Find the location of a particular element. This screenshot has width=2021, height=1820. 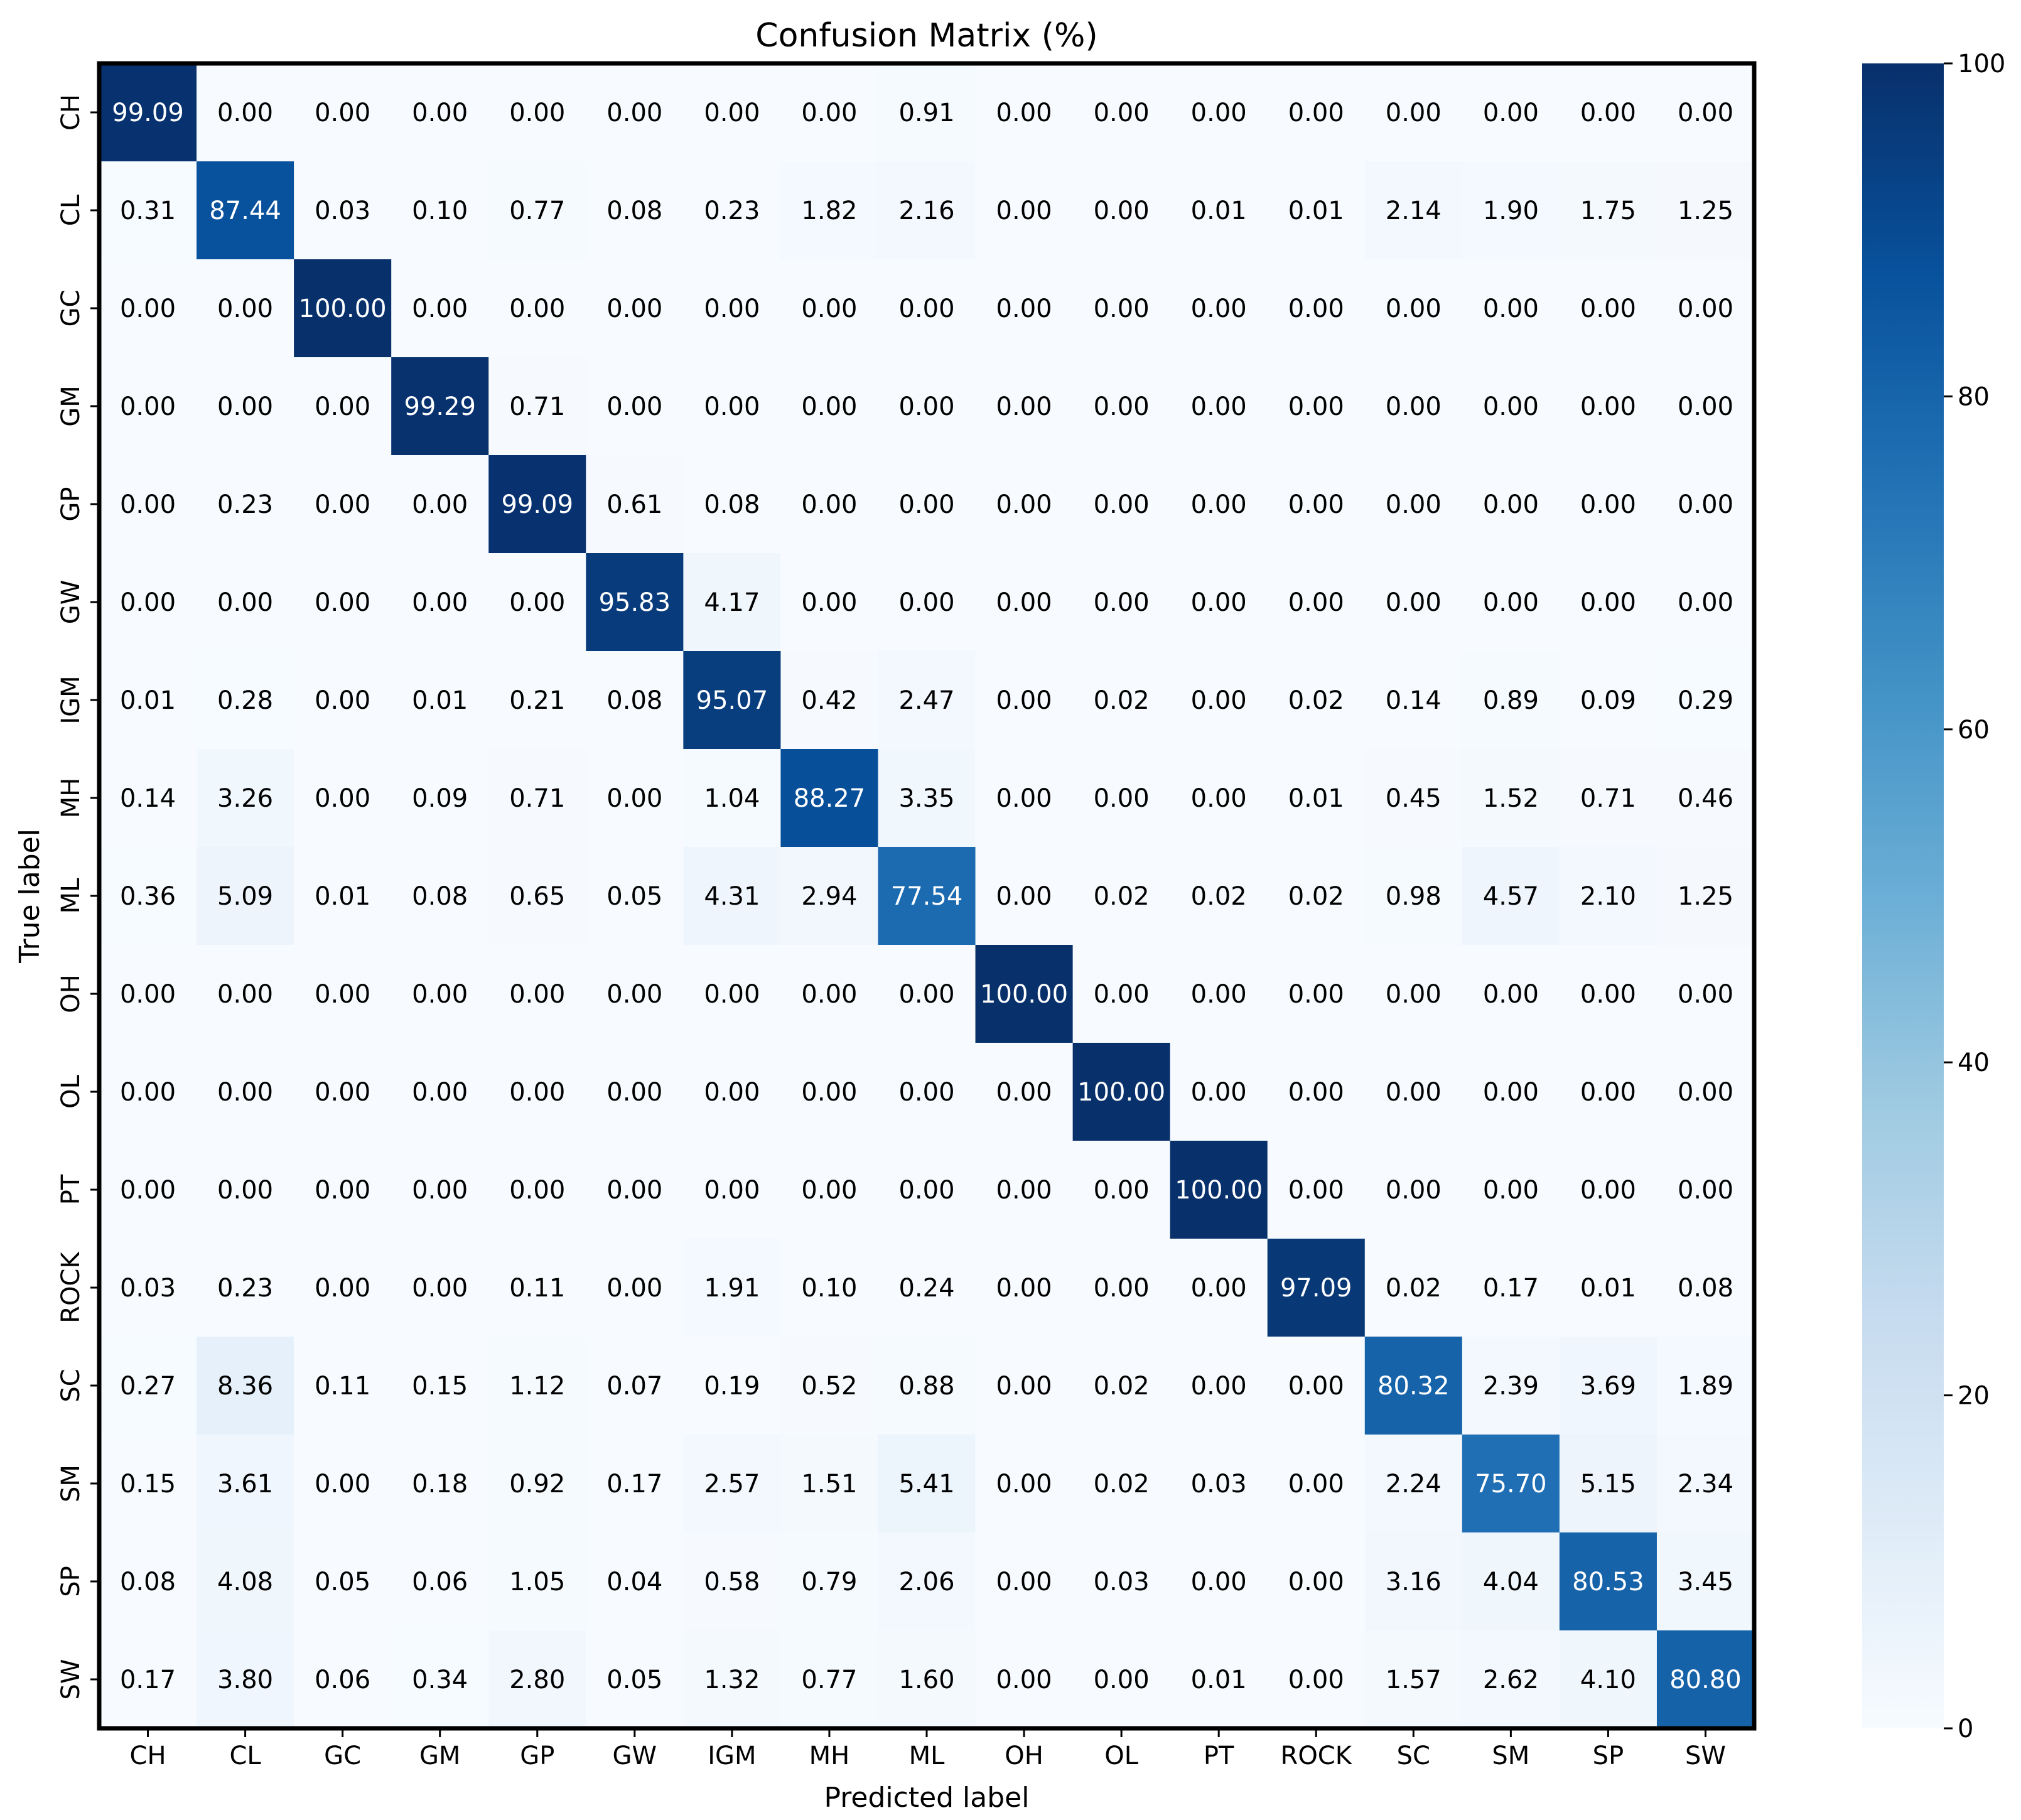

x-tick-label: MH is located at coordinates (829, 1756).